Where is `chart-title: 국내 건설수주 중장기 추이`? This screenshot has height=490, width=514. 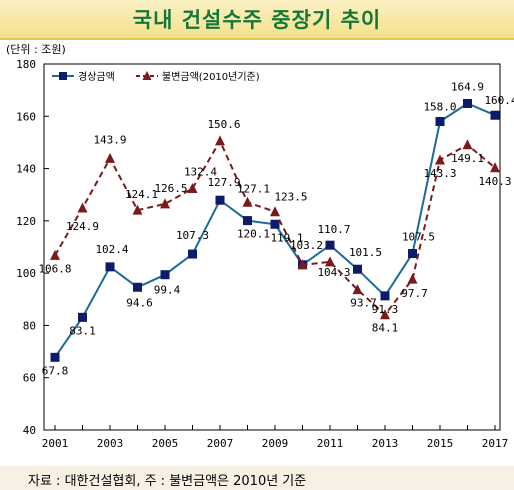 chart-title: 국내 건설수주 중장기 추이 is located at coordinates (257, 20).